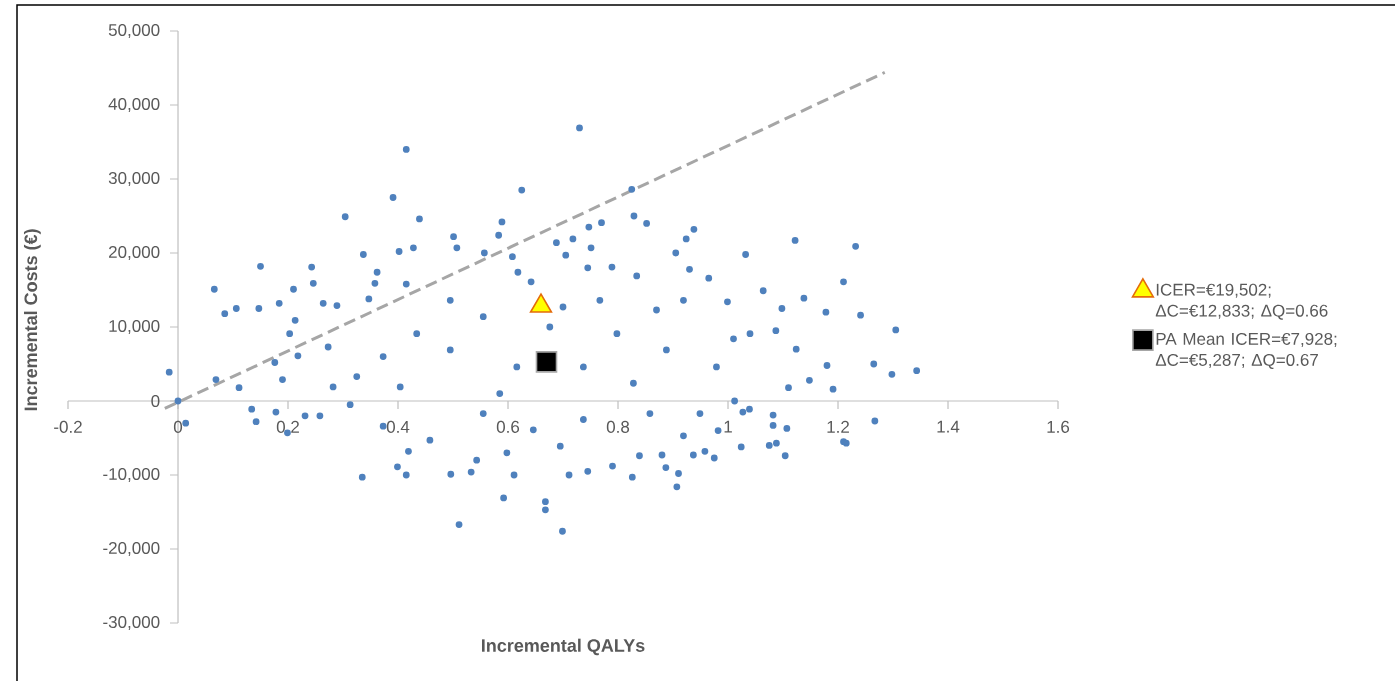  I want to click on x-tick-label: 0.4, so click(398, 426).